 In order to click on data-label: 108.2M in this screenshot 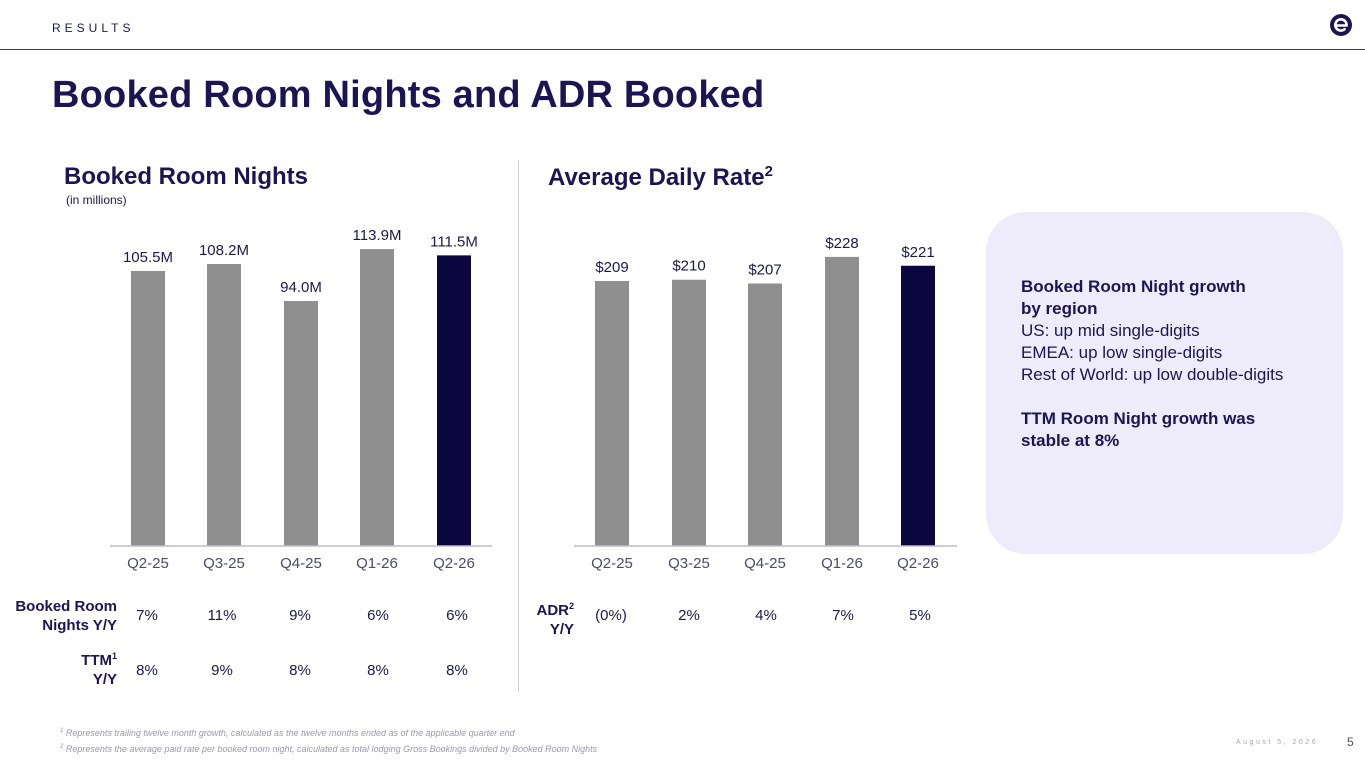, I will do `click(224, 250)`.